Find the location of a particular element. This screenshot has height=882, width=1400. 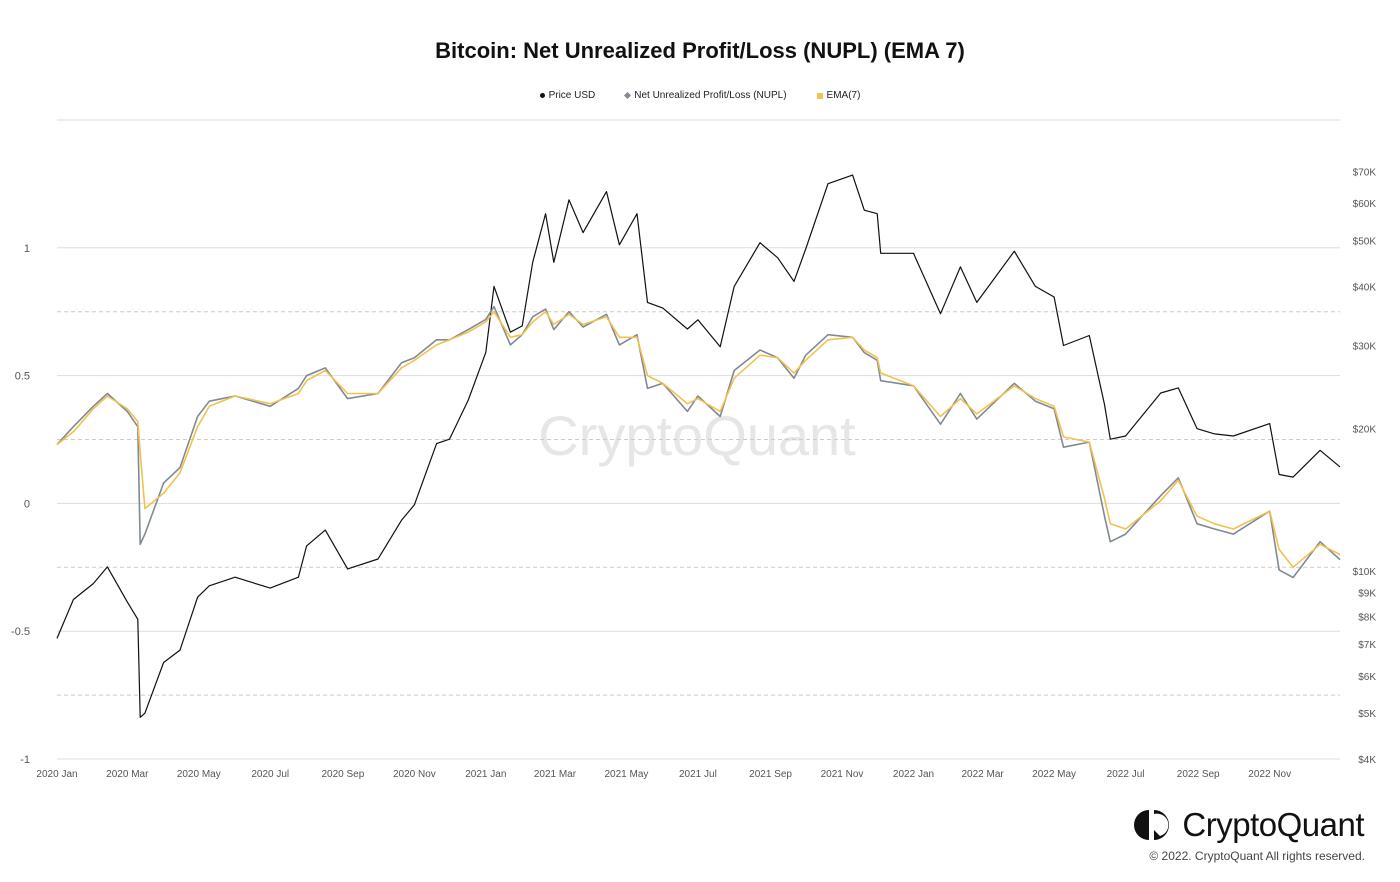

x-tick-label: 2021 Sep is located at coordinates (770, 774).